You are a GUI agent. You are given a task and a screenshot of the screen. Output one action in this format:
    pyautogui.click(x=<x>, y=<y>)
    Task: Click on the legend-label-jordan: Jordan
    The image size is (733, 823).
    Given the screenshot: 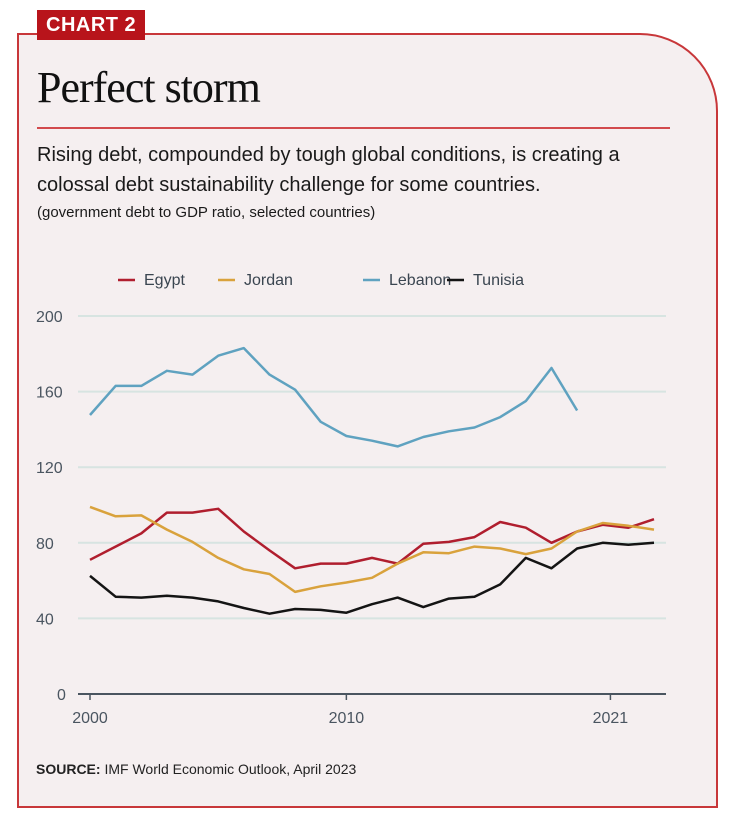 What is the action you would take?
    pyautogui.click(x=268, y=280)
    